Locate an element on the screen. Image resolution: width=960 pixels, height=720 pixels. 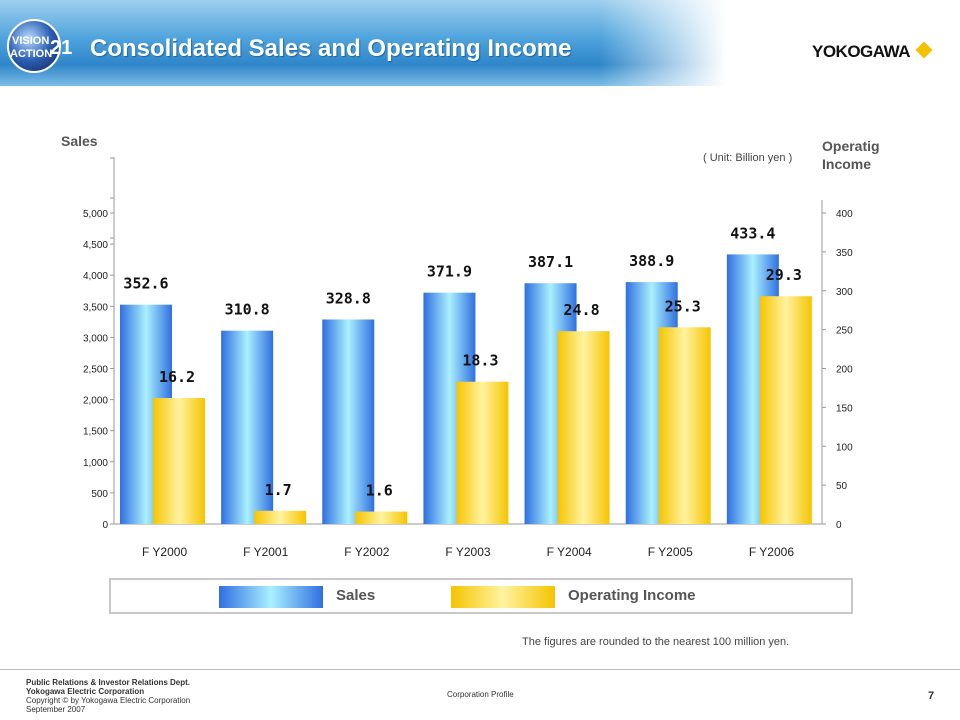
logo-text-bottom: ACTION is located at coordinates (31, 54).